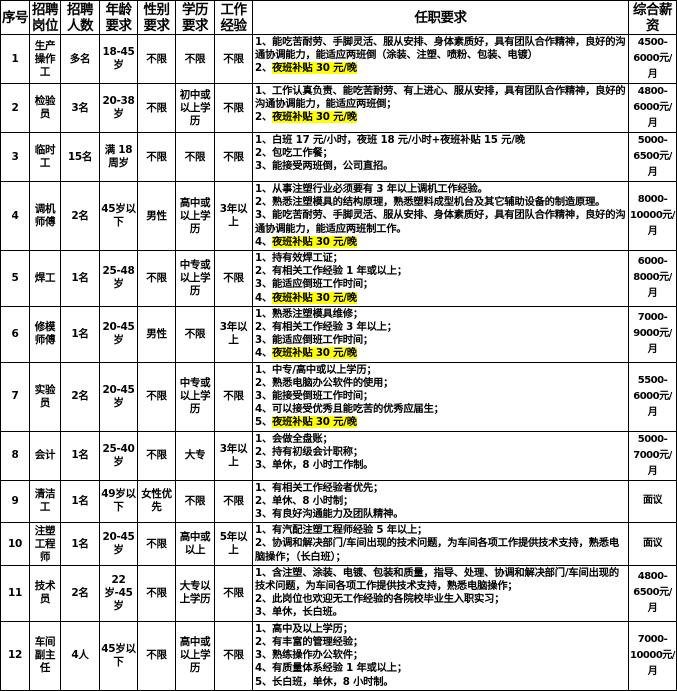  Describe the element at coordinates (652, 396) in the screenshot. I see `cell-salary: 5500-6000元/月` at that location.